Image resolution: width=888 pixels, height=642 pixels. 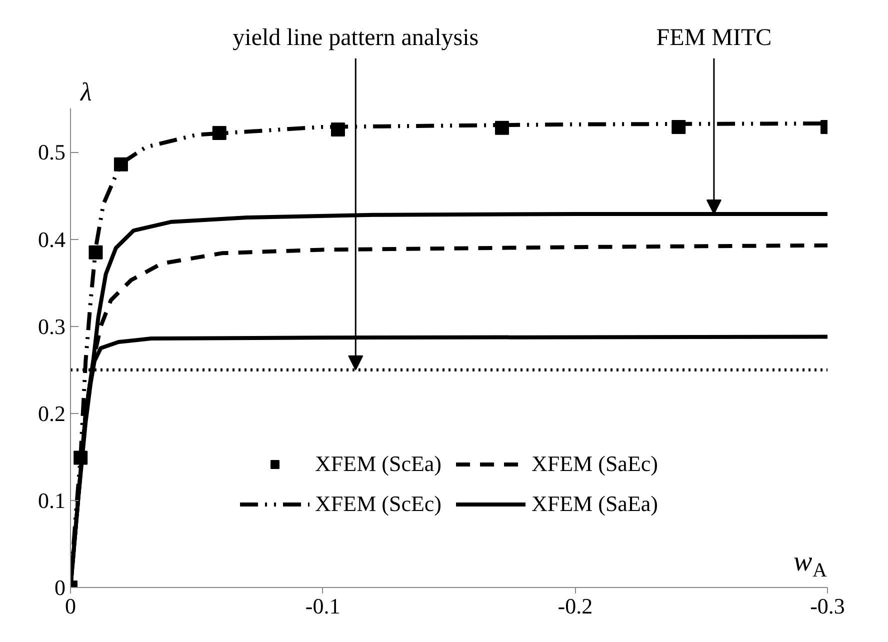 What do you see at coordinates (595, 464) in the screenshot?
I see `legend-label: XFEM (SaEc)` at bounding box center [595, 464].